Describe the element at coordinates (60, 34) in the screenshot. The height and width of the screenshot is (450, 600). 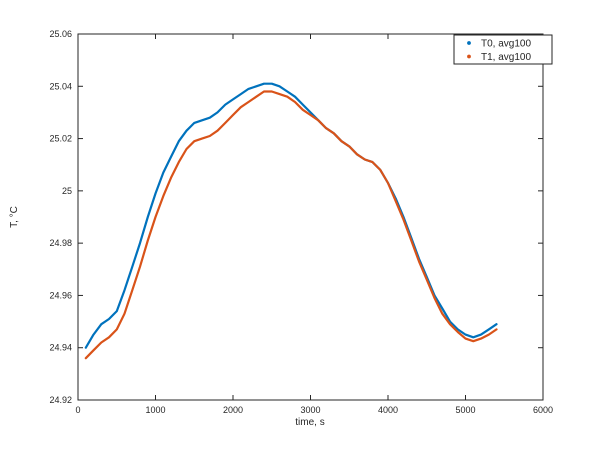
I see `y-tick-label: 25.06` at that location.